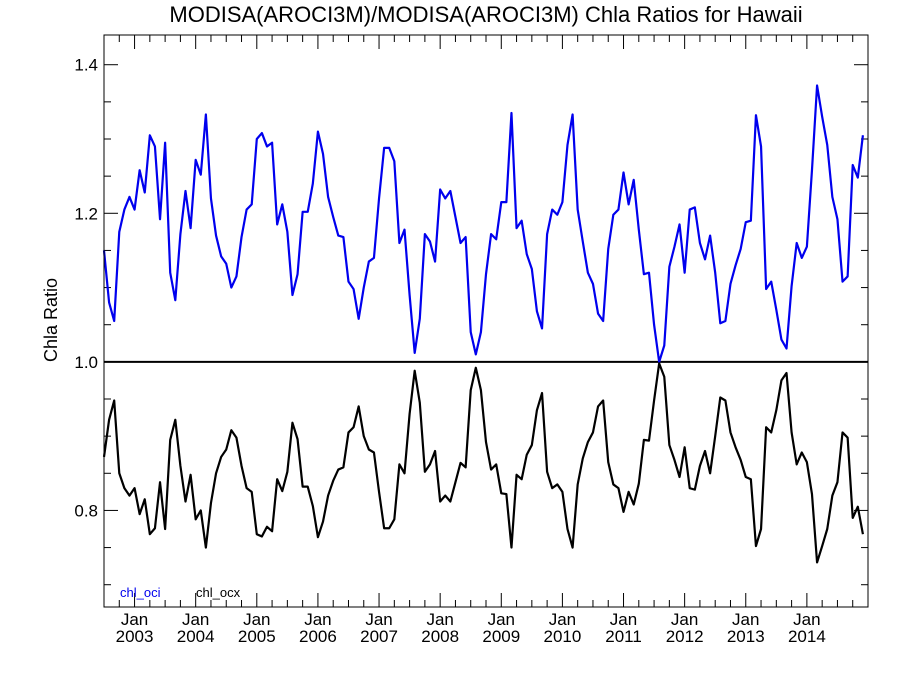 The image size is (900, 675). Describe the element at coordinates (746, 636) in the screenshot. I see `x-tick-label-year: 2013` at that location.